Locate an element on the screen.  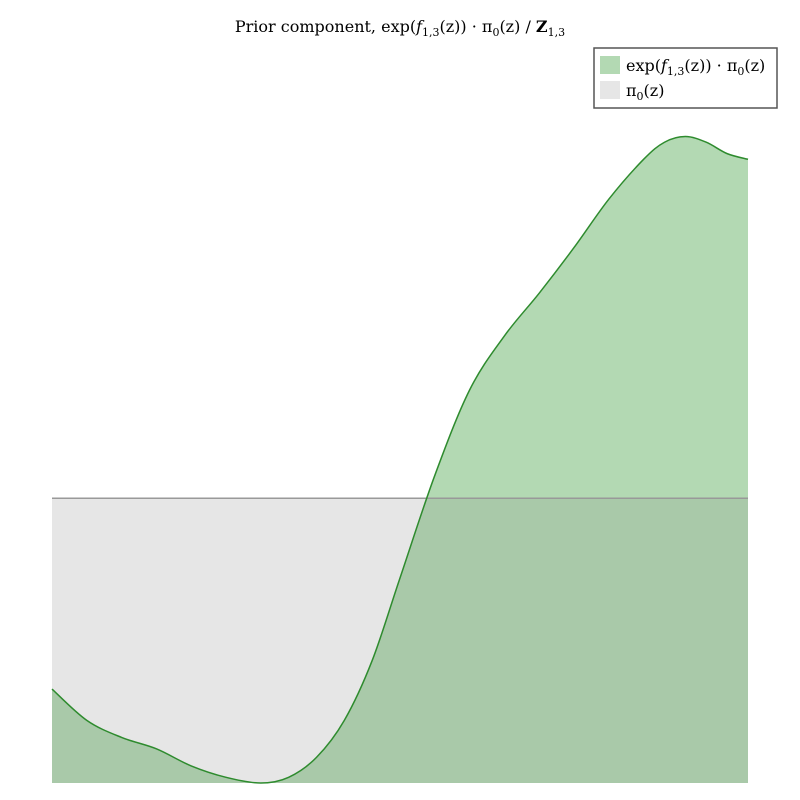
legend-posterior-pi-subscript: 0 is located at coordinates (740, 71).